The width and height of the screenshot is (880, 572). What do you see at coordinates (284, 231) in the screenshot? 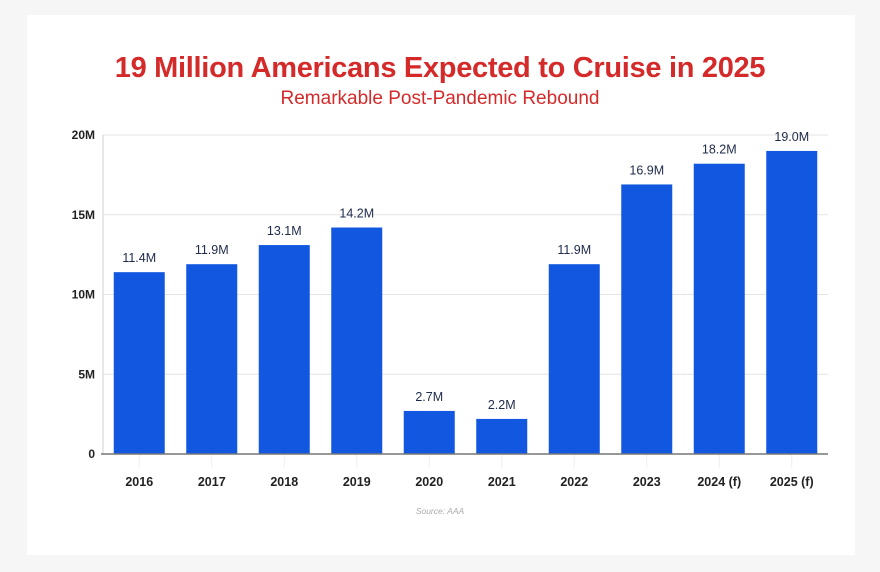
I see `data-label: 13.1M` at bounding box center [284, 231].